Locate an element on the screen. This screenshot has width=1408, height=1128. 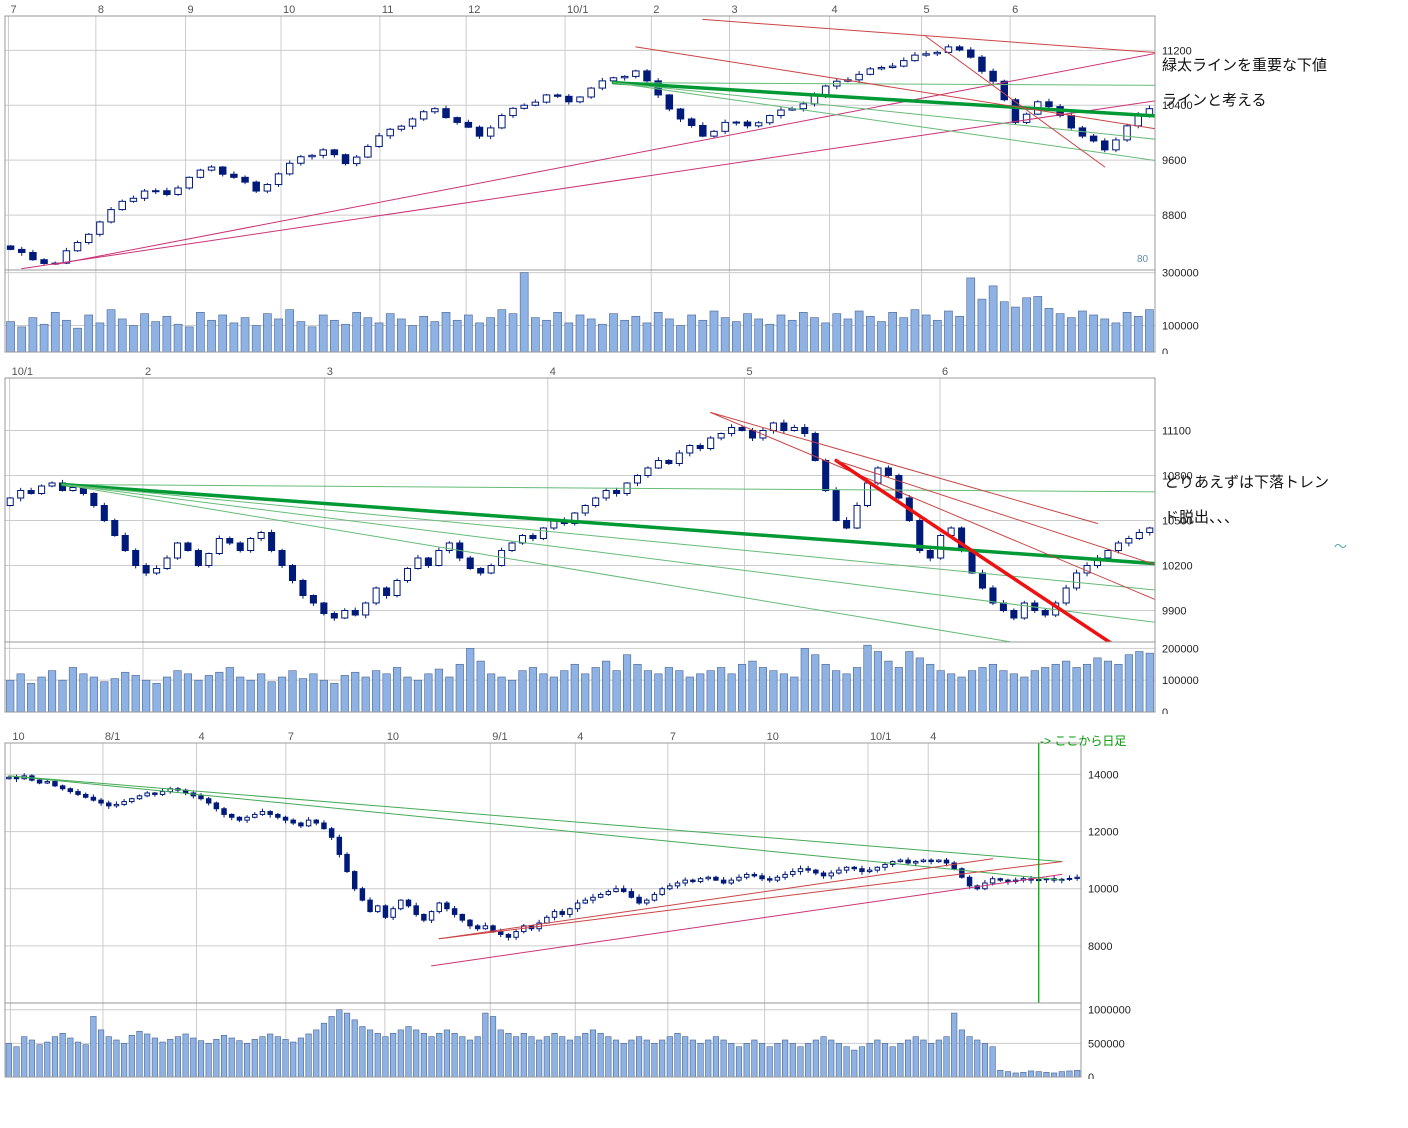
svg-text: 10000 is located at coordinates (1103, 890).